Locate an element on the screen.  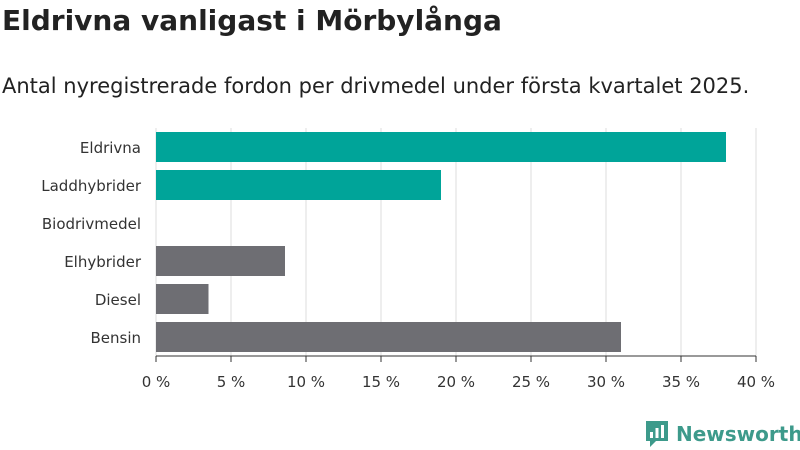
chart-title: Eldrivna vanligast i Mörbylånga is located at coordinates (252, 20).